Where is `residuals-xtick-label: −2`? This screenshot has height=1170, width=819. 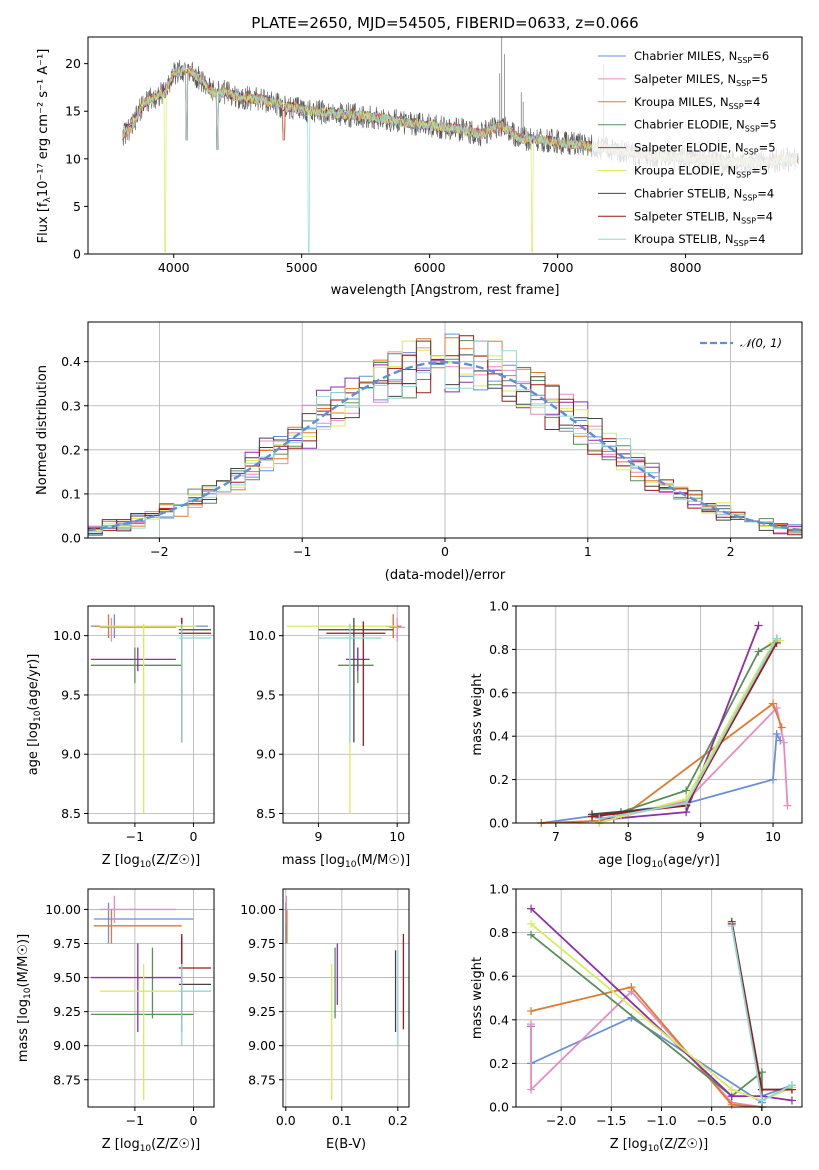 residuals-xtick-label: −2 is located at coordinates (159, 551).